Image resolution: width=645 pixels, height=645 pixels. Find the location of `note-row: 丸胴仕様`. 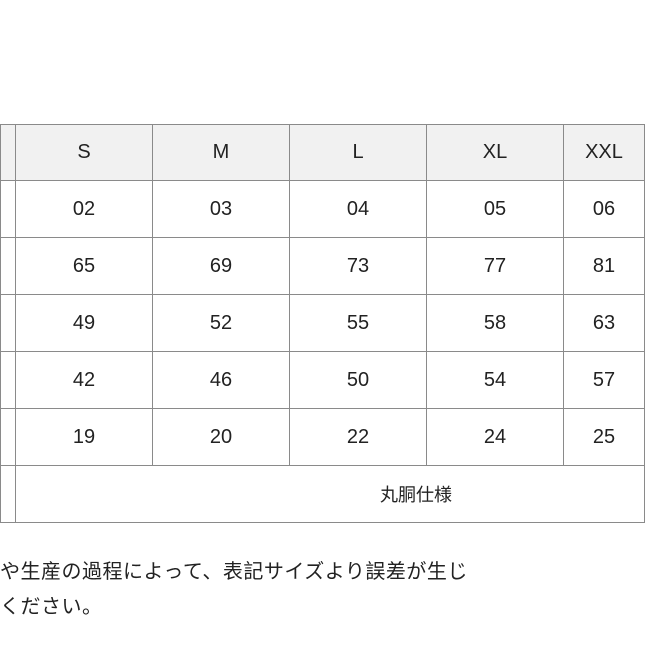

note-row: 丸胴仕様 is located at coordinates (322, 494).